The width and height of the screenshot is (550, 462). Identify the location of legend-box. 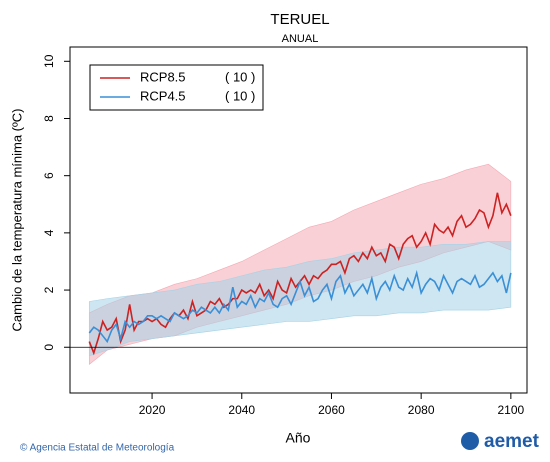
(176, 87).